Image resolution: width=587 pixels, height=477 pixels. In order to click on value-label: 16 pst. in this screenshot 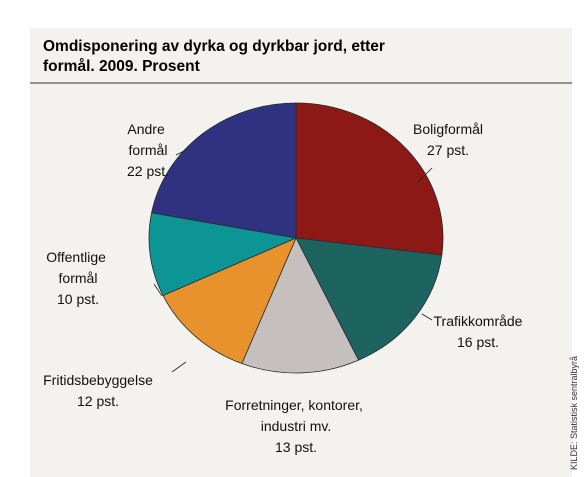, I will do `click(478, 342)`.